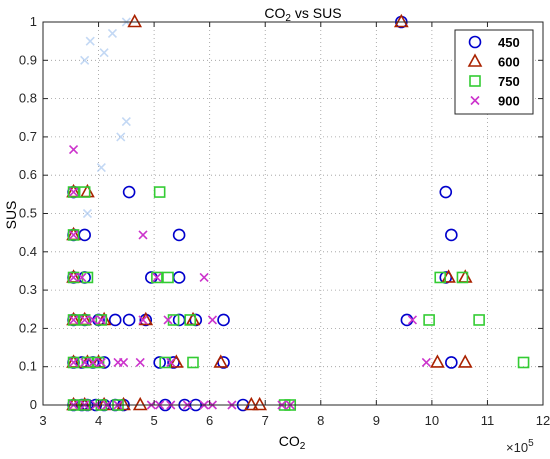  Describe the element at coordinates (376, 420) in the screenshot. I see `x-tick-label: 9` at that location.